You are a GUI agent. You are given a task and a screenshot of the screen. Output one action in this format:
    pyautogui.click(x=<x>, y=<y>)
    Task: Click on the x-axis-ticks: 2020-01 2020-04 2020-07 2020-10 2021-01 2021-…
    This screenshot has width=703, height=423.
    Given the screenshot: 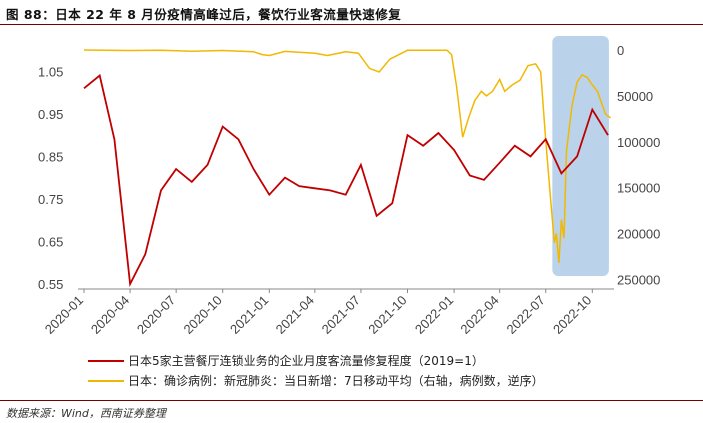 What is the action you would take?
    pyautogui.click(x=318, y=313)
    